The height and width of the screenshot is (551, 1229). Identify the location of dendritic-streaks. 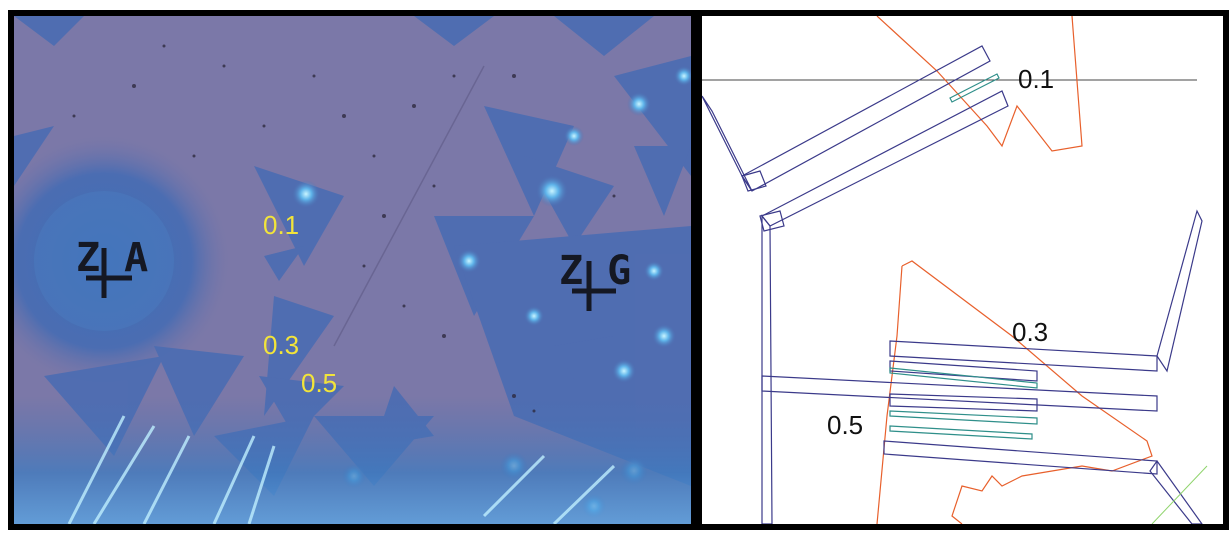
(341, 469).